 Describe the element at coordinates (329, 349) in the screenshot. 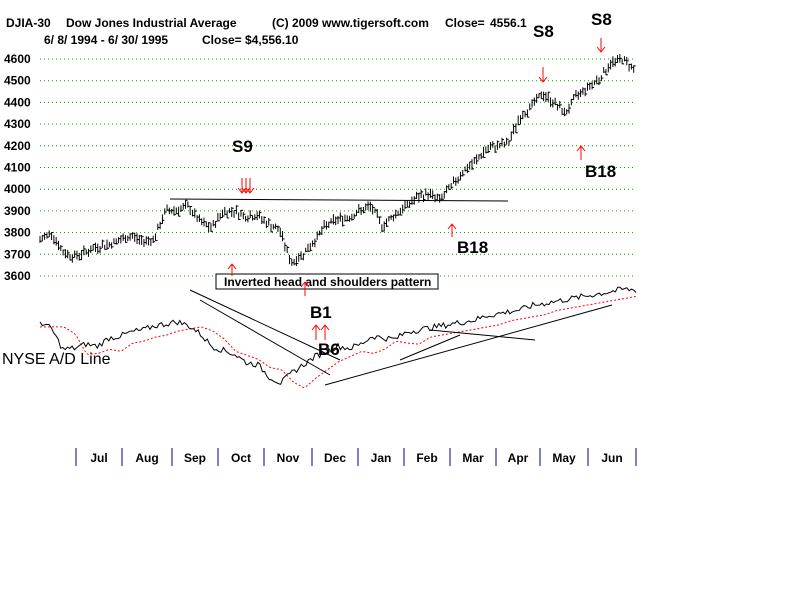

I see `signal-b6: B6` at that location.